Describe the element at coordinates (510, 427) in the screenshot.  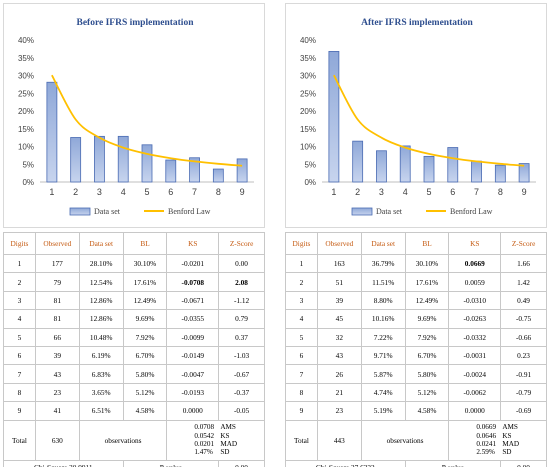
I see `metric-label: AMS` at that location.